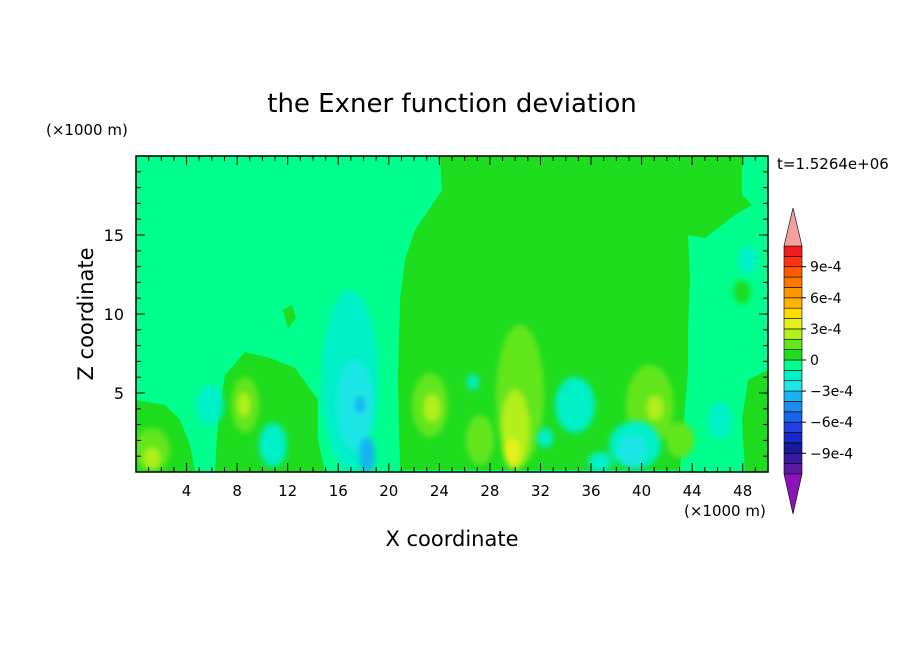  Describe the element at coordinates (87, 130) in the screenshot. I see `y-unit-label: (×1000 m)` at that location.